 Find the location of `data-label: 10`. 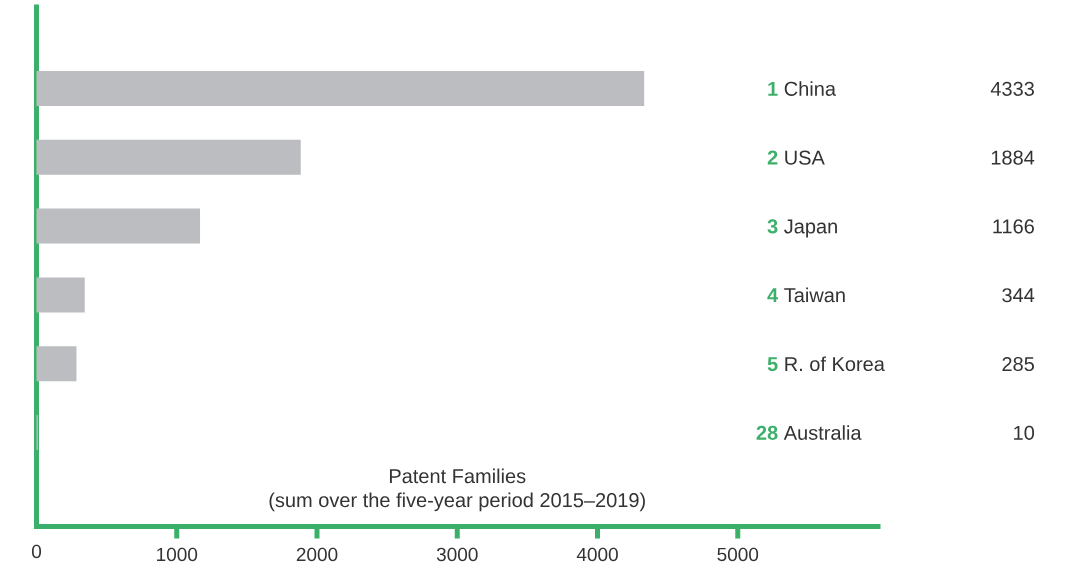

data-label: 10 is located at coordinates (1024, 432).